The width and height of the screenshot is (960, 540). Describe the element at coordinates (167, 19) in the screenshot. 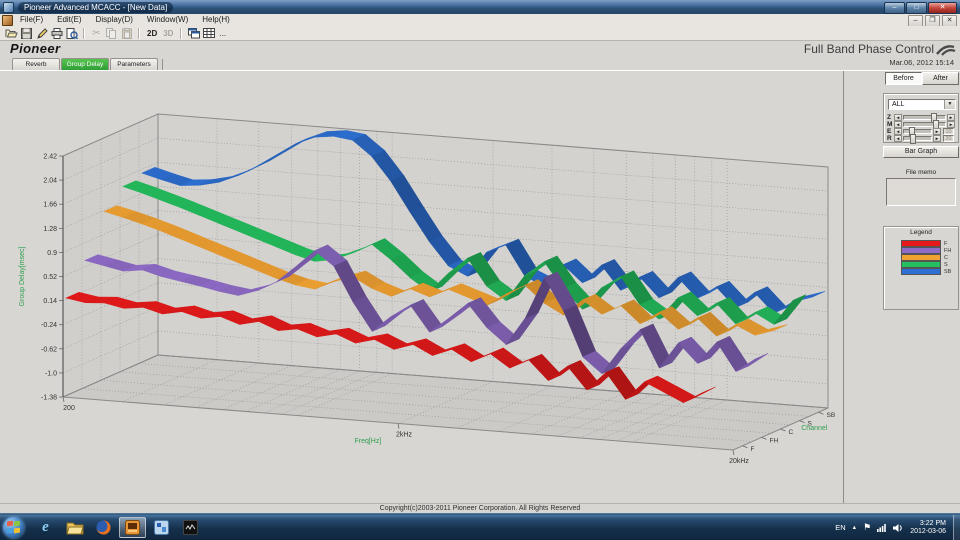

I see `menu-window: Window(W)` at that location.